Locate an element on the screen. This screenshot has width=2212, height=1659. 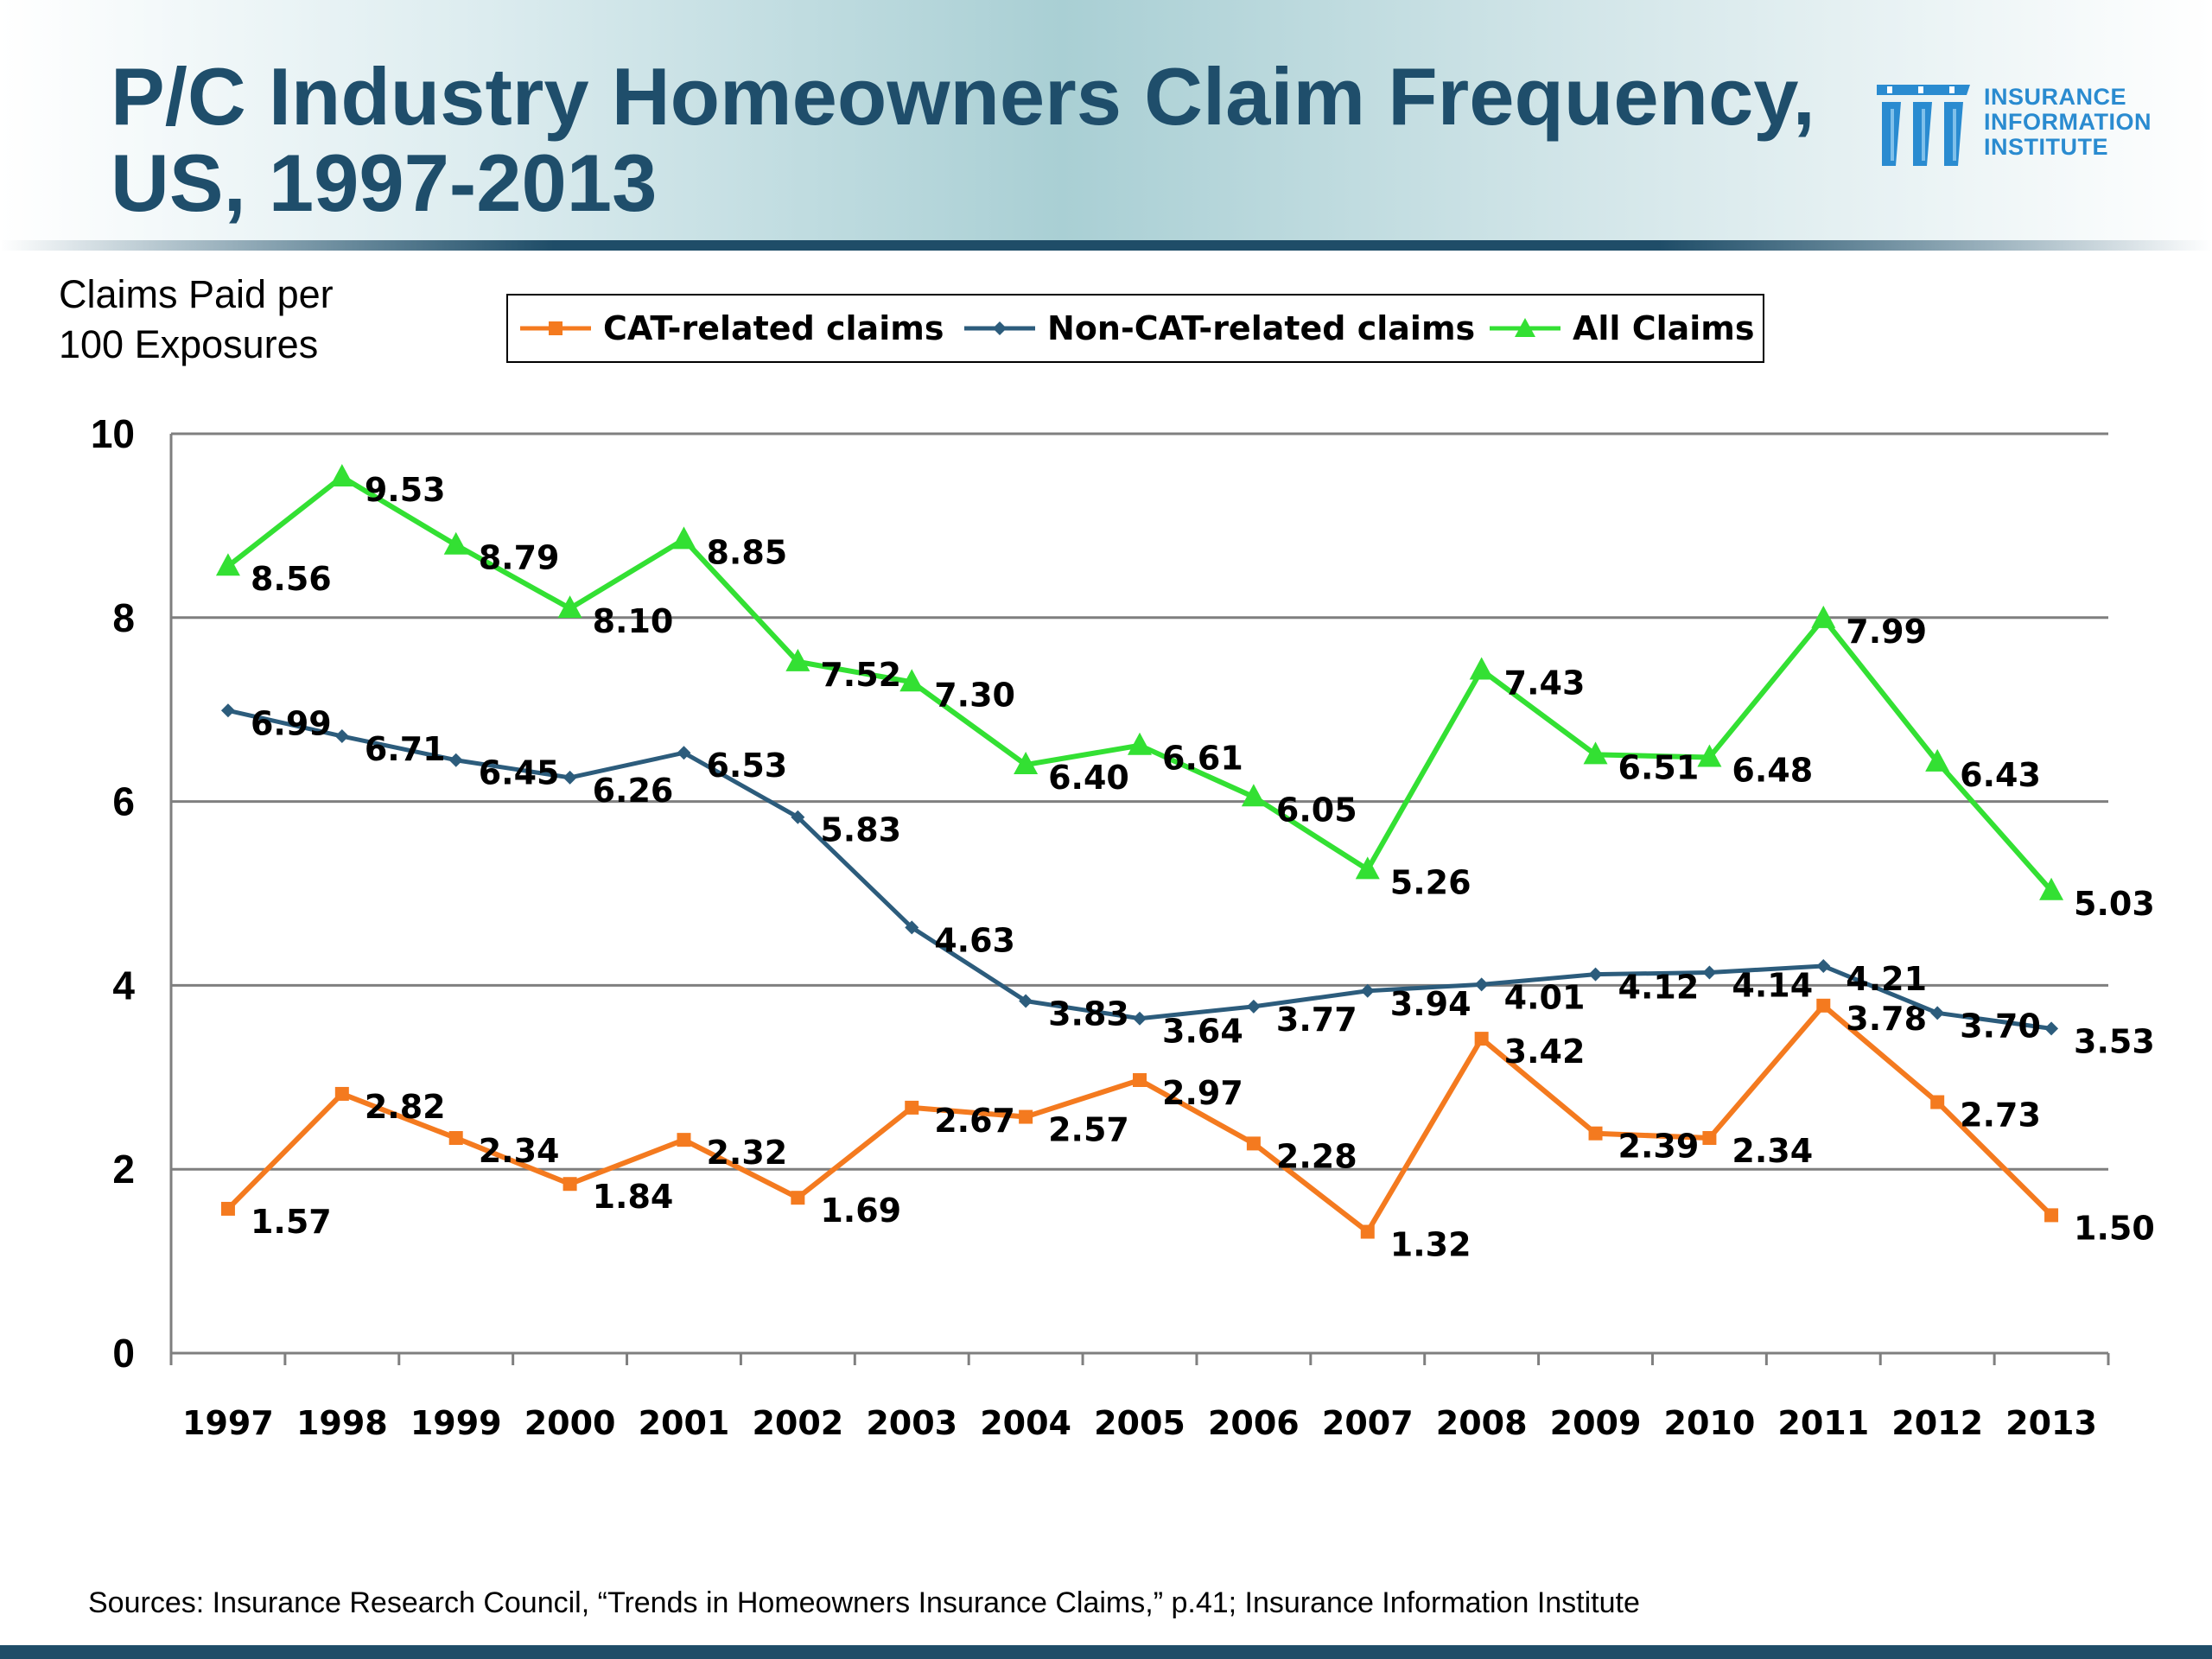
data-label-all: 7.99 is located at coordinates (1886, 632).